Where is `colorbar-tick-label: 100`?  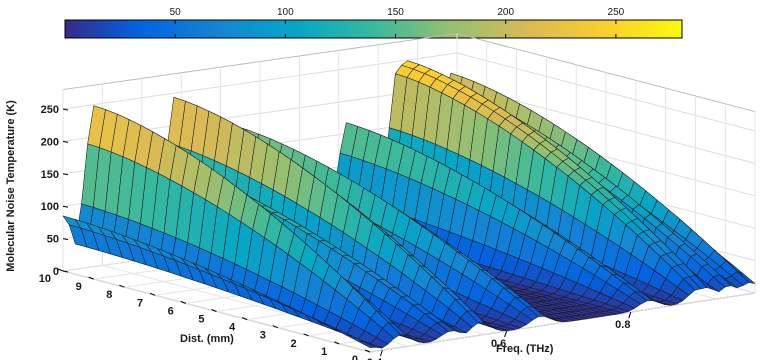 colorbar-tick-label: 100 is located at coordinates (285, 12).